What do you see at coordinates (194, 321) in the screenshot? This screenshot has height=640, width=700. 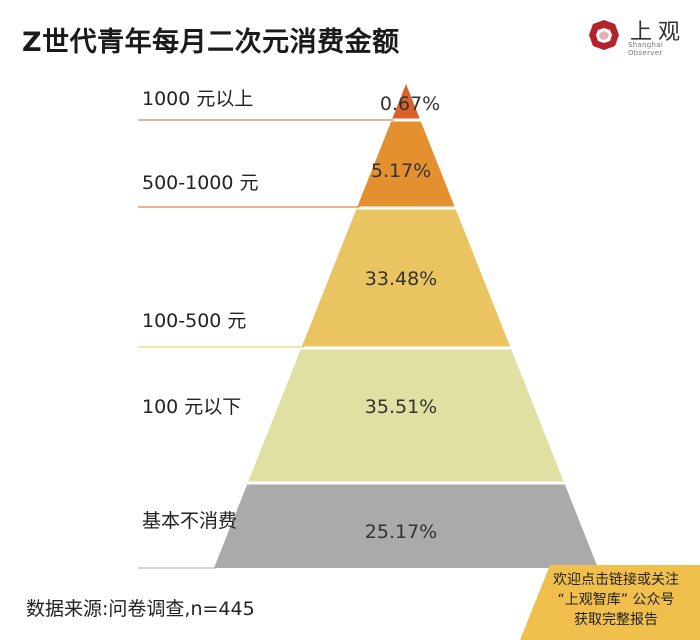 I see `category-label: 100-500 元` at bounding box center [194, 321].